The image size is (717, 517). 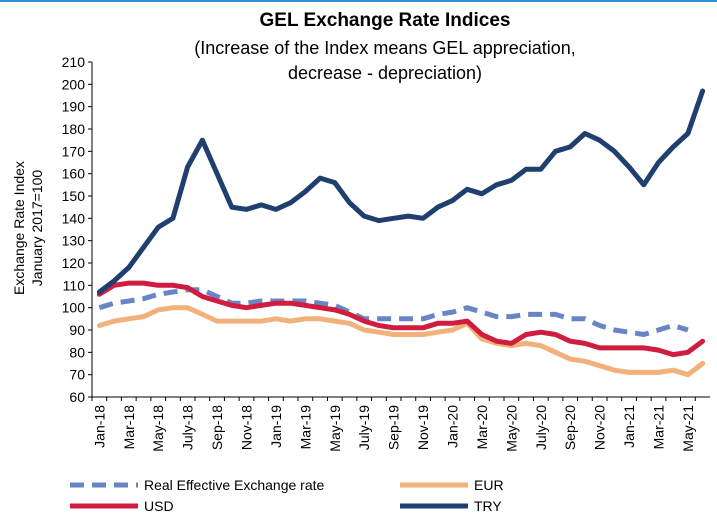 I want to click on legend-label: Real Effective Exchange rate, so click(x=234, y=485).